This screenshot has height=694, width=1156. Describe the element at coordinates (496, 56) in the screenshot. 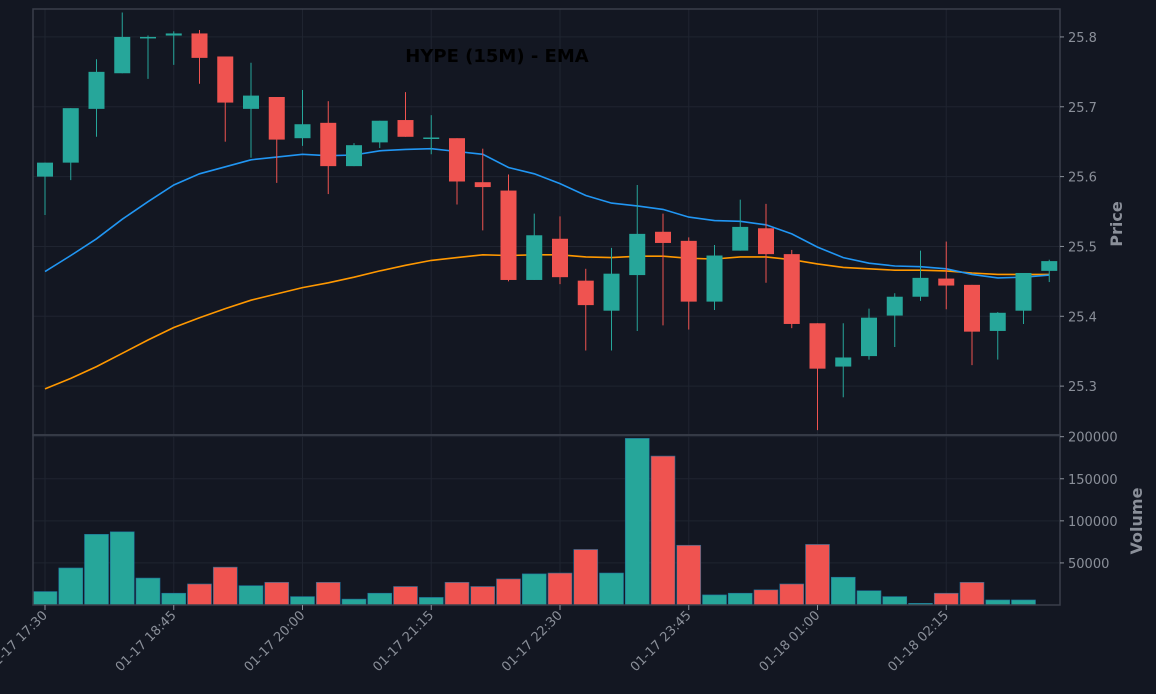

I see `chart-title: HYPE (15M) - EMA` at that location.